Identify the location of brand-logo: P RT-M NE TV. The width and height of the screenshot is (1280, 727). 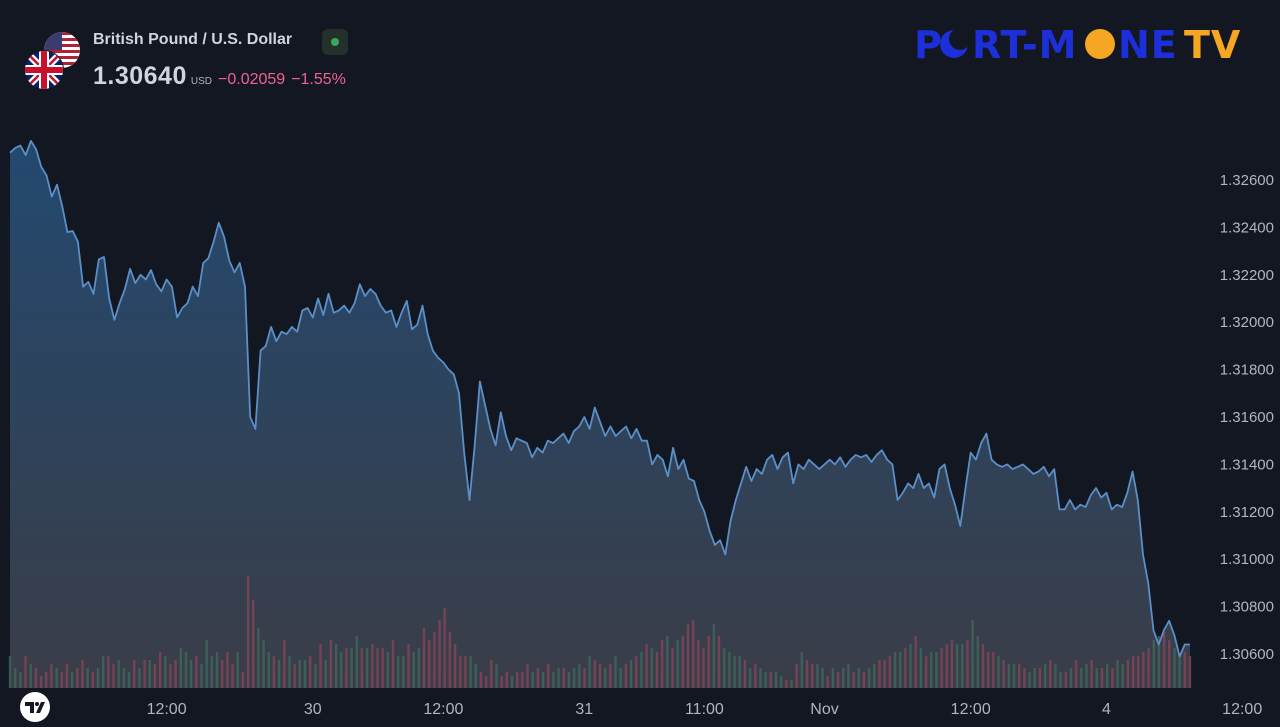
(1077, 43).